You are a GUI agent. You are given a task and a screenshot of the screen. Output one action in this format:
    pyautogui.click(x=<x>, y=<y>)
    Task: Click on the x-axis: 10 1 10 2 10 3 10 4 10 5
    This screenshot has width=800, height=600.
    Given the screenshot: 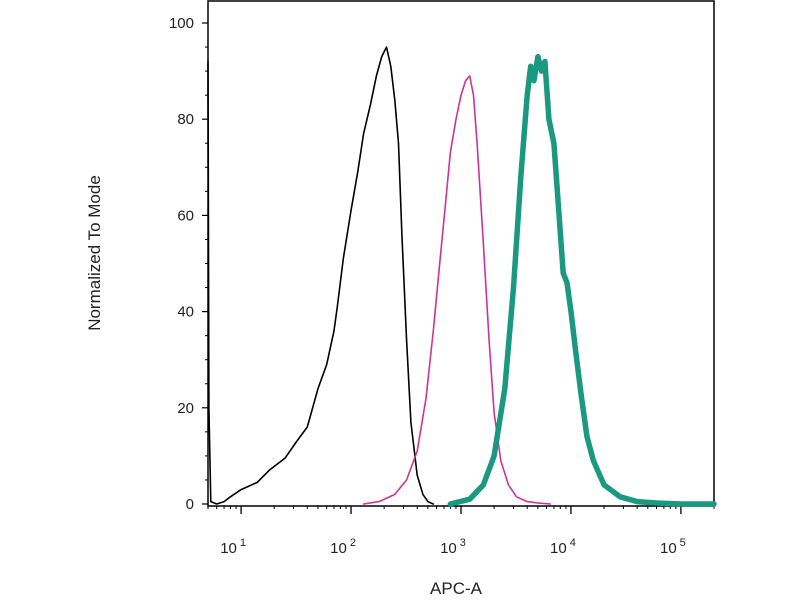 What is the action you would take?
    pyautogui.click(x=461, y=531)
    